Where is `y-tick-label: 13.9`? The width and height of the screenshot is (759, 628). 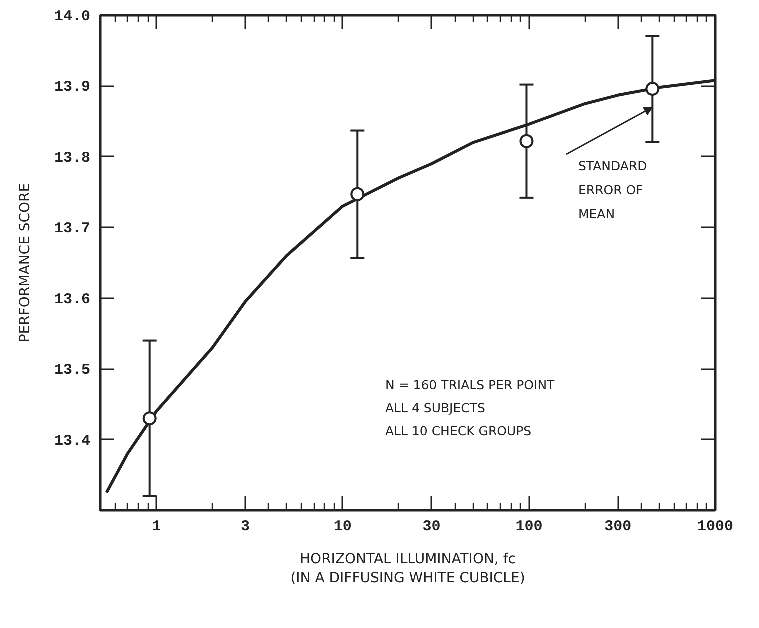 y-tick-label: 13.9 is located at coordinates (72, 87).